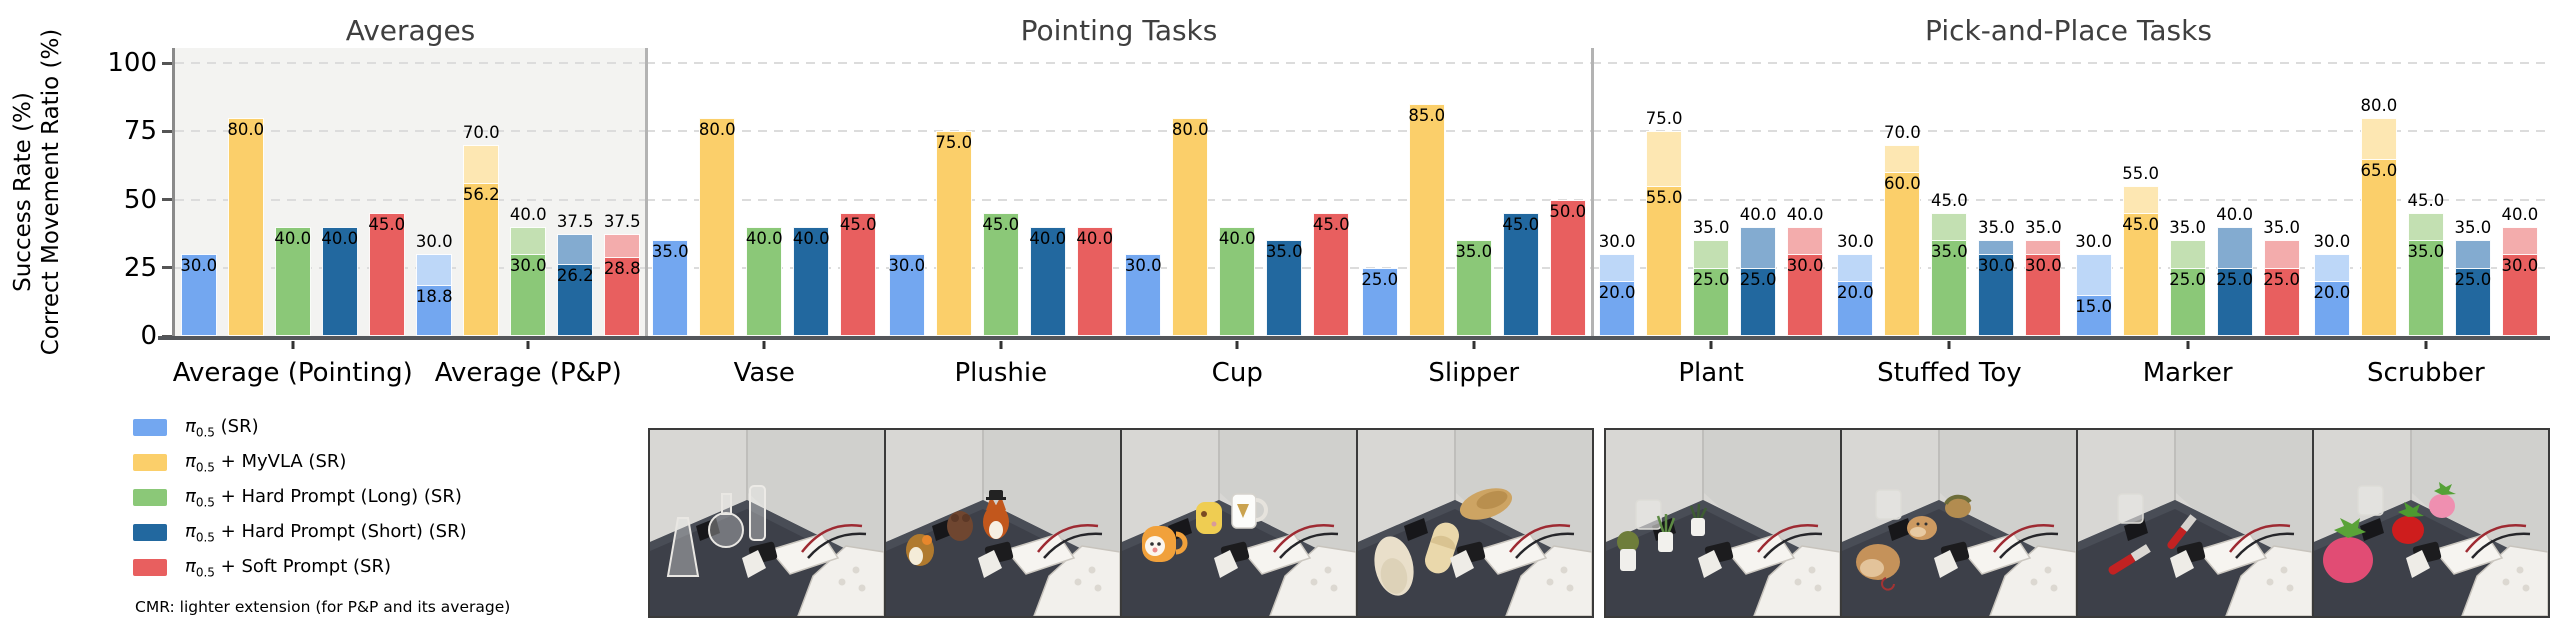 Image resolution: width=2557 pixels, height=631 pixels. I want to click on photo-vase-scene, so click(767, 523).